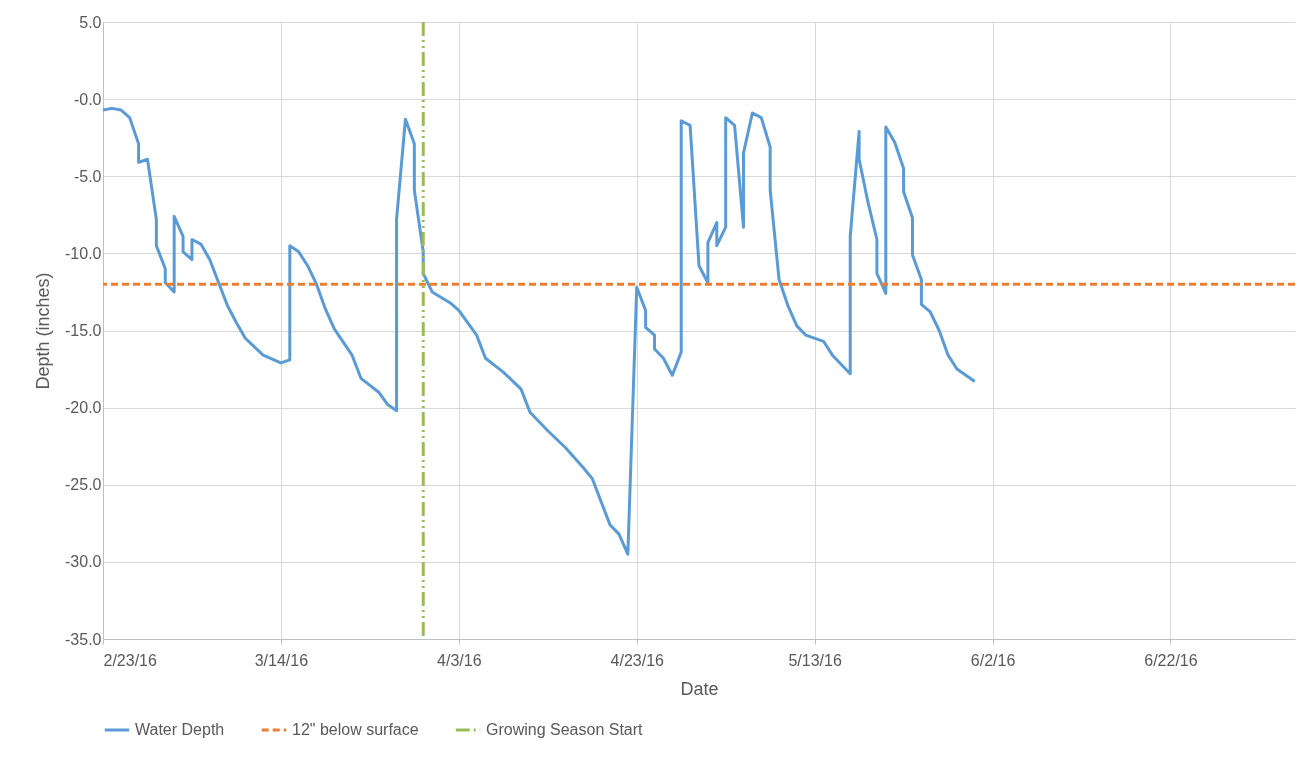 Image resolution: width=1308 pixels, height=776 pixels. I want to click on x-tick-label: 6/22/16, so click(1171, 660).